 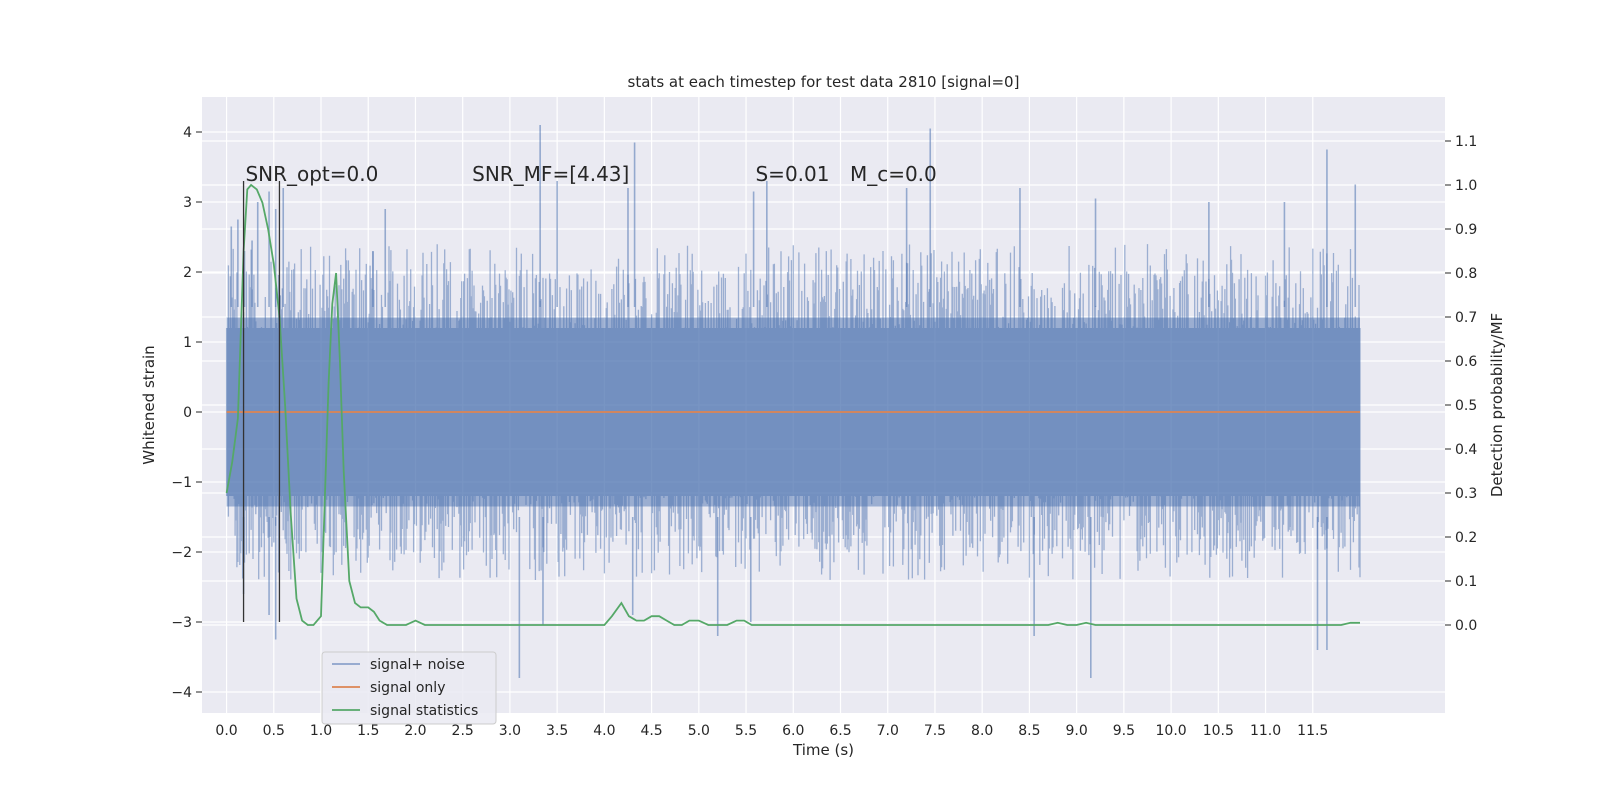 What do you see at coordinates (1029, 731) in the screenshot?
I see `x-tick-label: 8.5` at bounding box center [1029, 731].